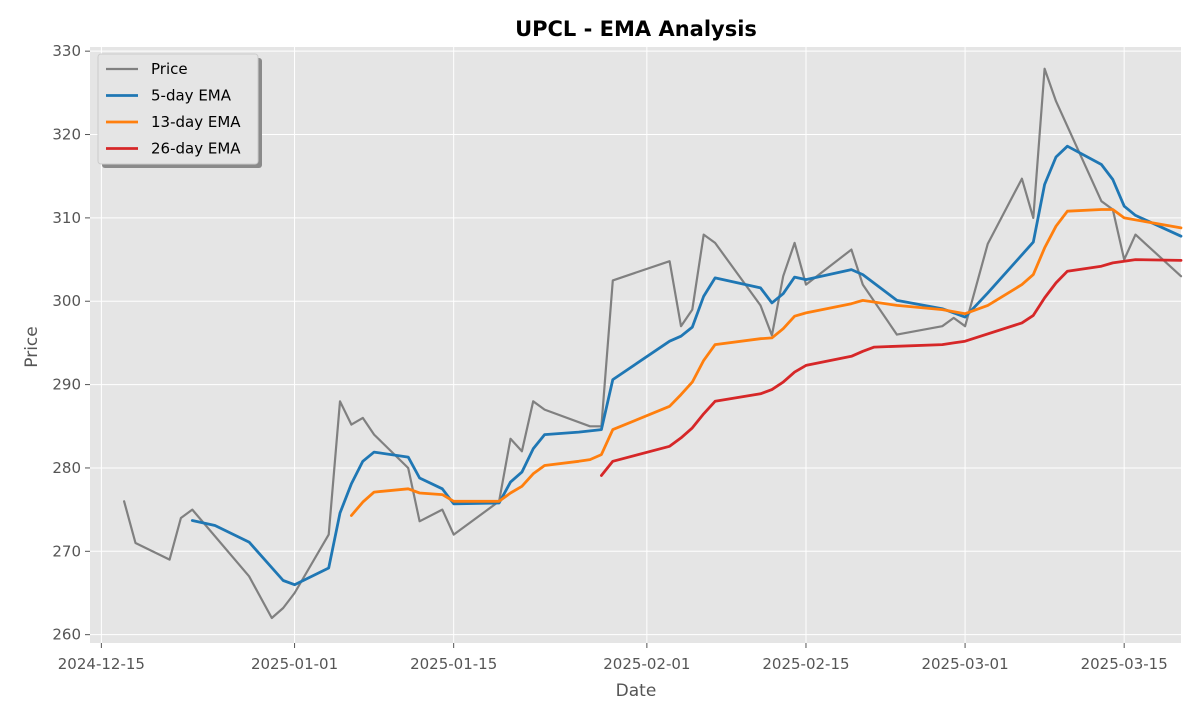 This screenshot has width=1200, height=720. What do you see at coordinates (169, 69) in the screenshot?
I see `price-legend-label: Price` at bounding box center [169, 69].